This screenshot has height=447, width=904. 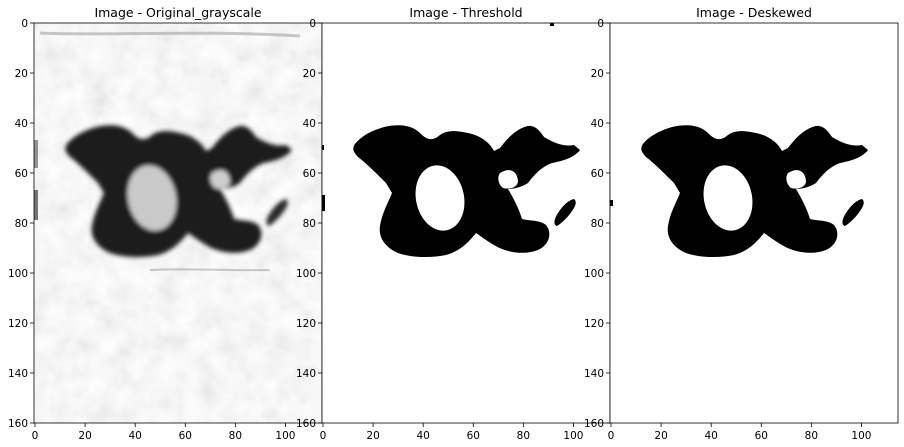 What do you see at coordinates (754, 12) in the screenshot?
I see `panel-title: Image - Deskewed` at bounding box center [754, 12].